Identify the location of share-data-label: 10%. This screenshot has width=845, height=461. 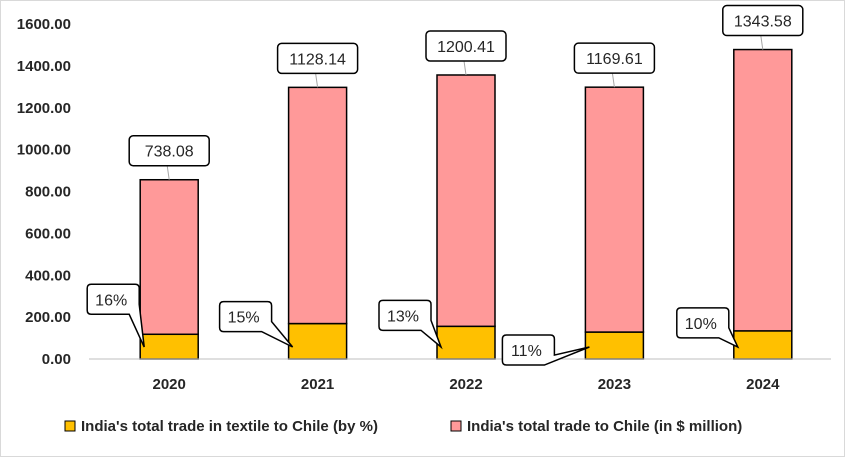
(701, 324).